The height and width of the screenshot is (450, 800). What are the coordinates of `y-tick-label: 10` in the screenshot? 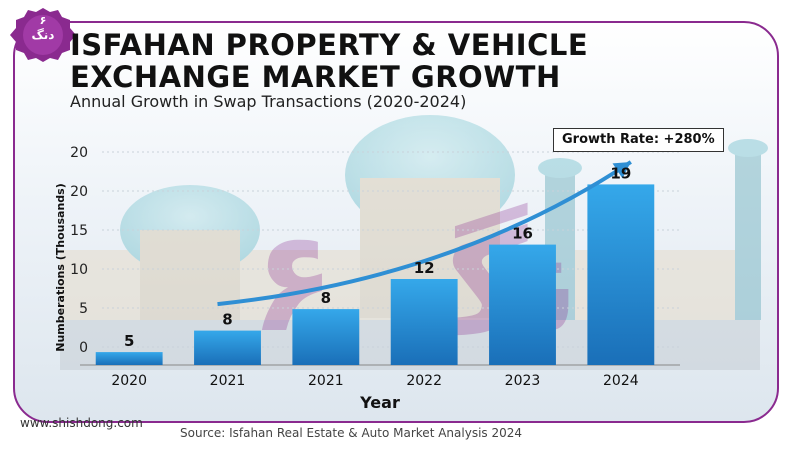 It's located at (79, 270).